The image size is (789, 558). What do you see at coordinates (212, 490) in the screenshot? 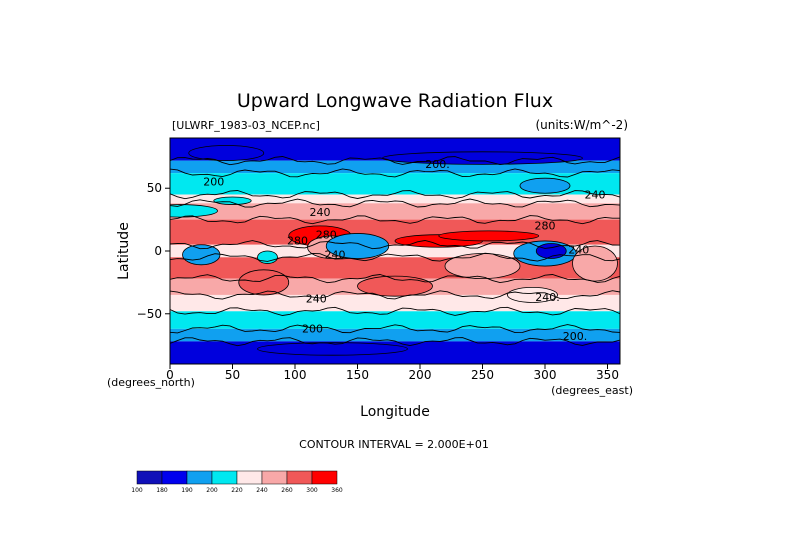
I see `colorbar-level-3: 200` at bounding box center [212, 490].